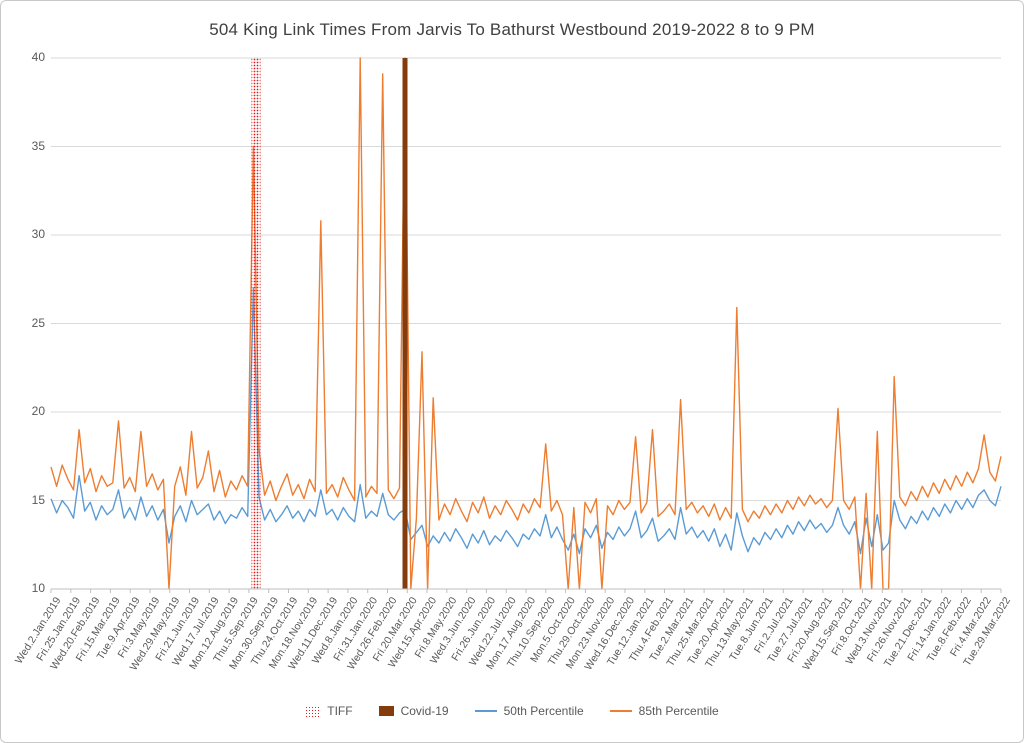 Image resolution: width=1024 pixels, height=743 pixels. I want to click on legend-item-85th-percentile: 85th Percentile, so click(664, 711).